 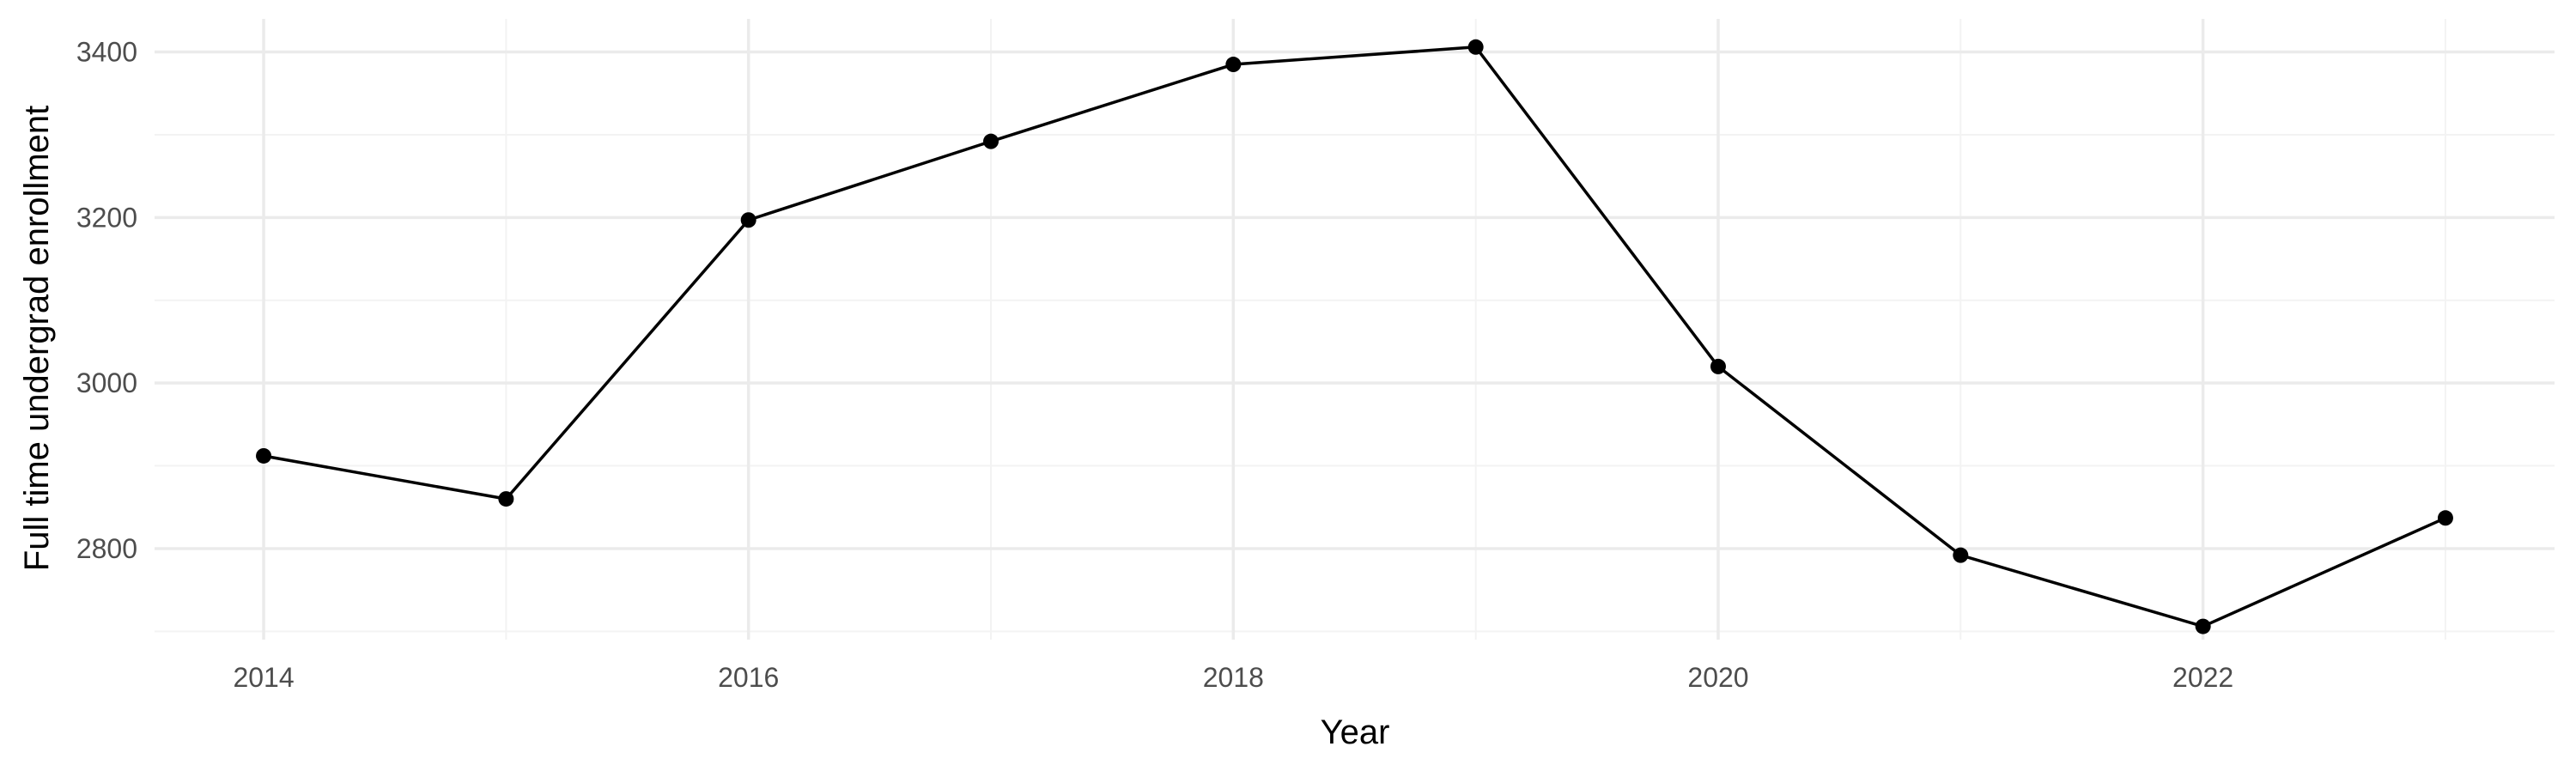 What do you see at coordinates (2202, 677) in the screenshot?
I see `x-tick-label: 2022` at bounding box center [2202, 677].